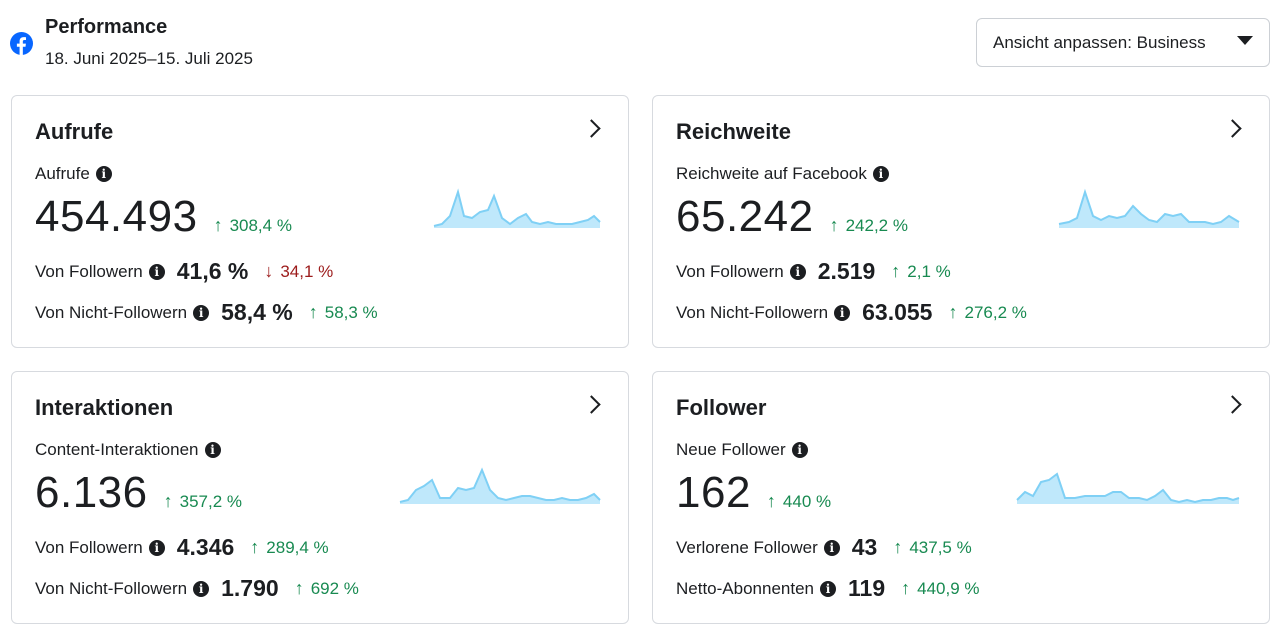  What do you see at coordinates (851, 312) in the screenshot?
I see `metric-row-non-followers: Von Nicht-Followern i 63.055 ↑ 276,2 %` at bounding box center [851, 312].